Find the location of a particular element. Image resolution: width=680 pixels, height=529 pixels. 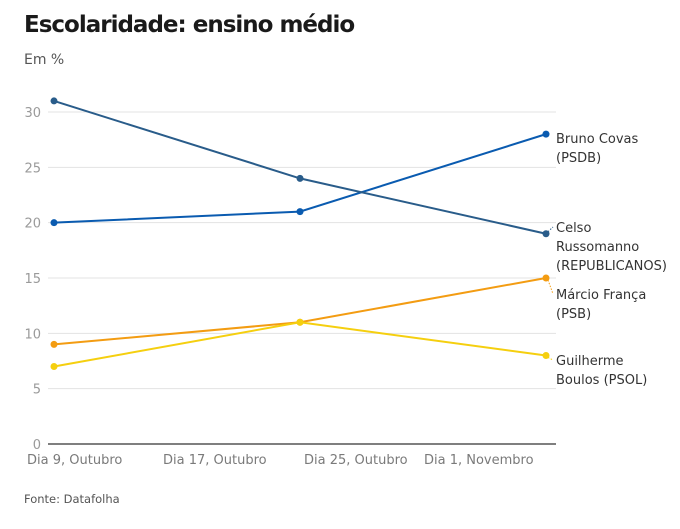

chart-subtitle: Em % is located at coordinates (44, 60).